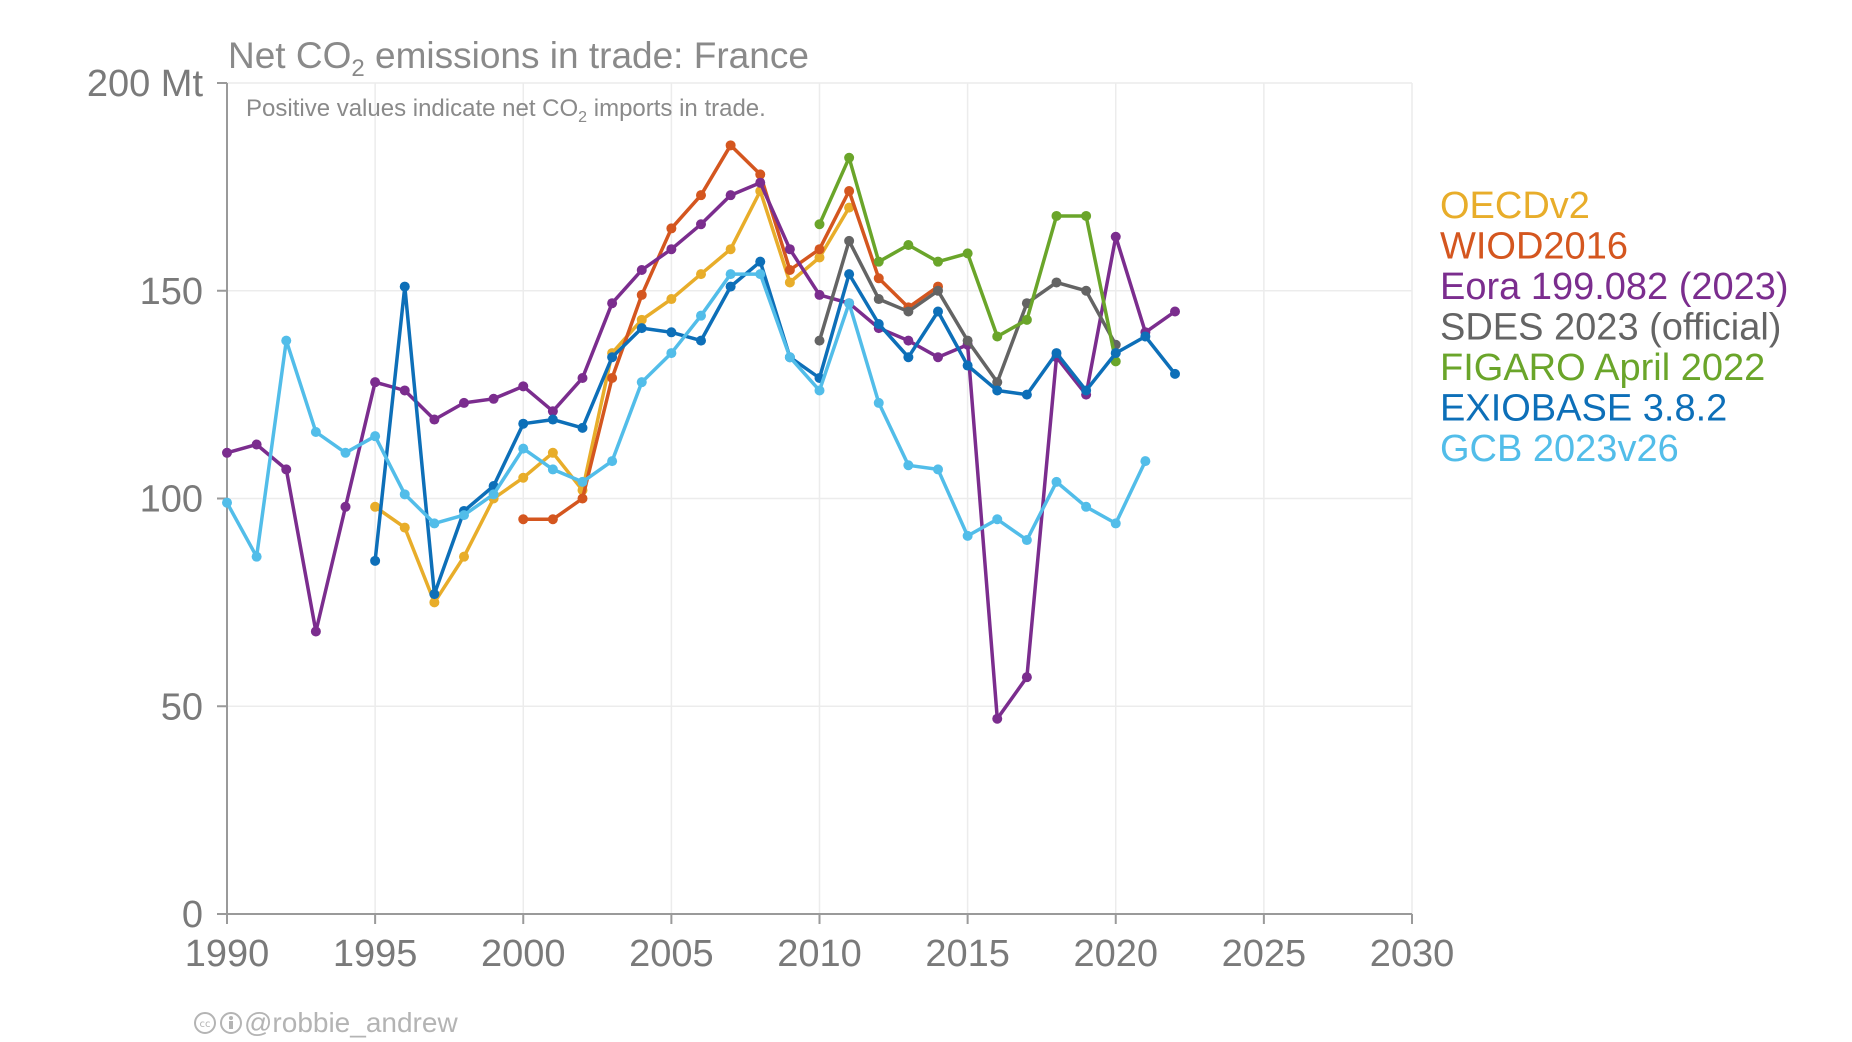  I want to click on by-icon-body, so click(231, 1025).